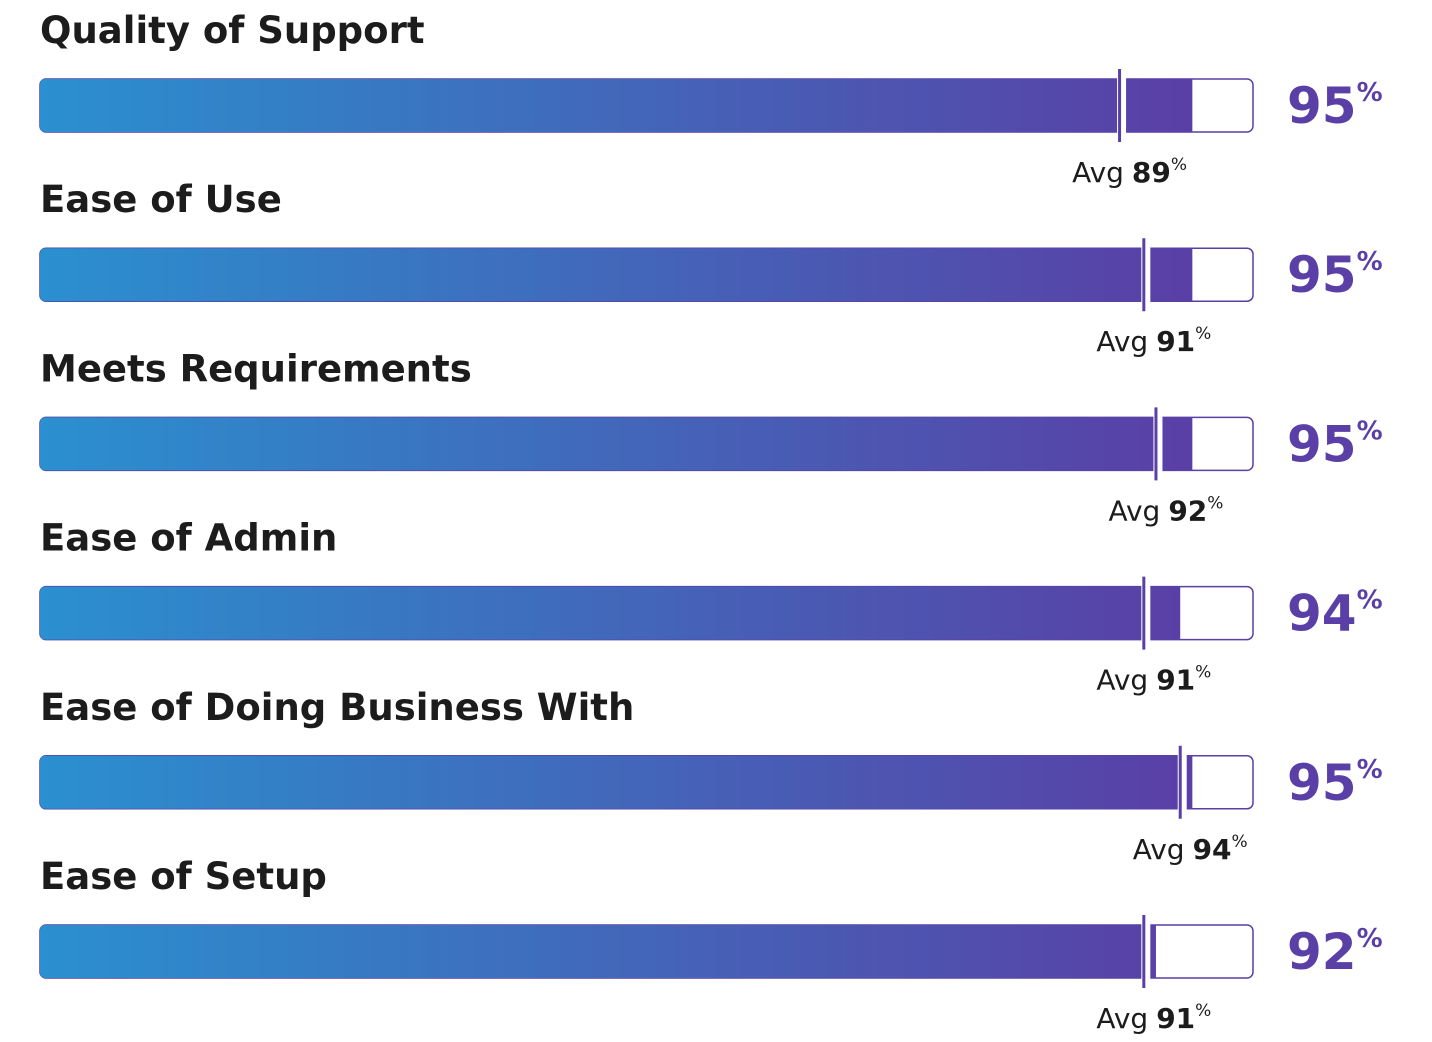 The height and width of the screenshot is (1042, 1432). Describe the element at coordinates (1129, 172) in the screenshot. I see `avg-label: Avg 89%` at that location.